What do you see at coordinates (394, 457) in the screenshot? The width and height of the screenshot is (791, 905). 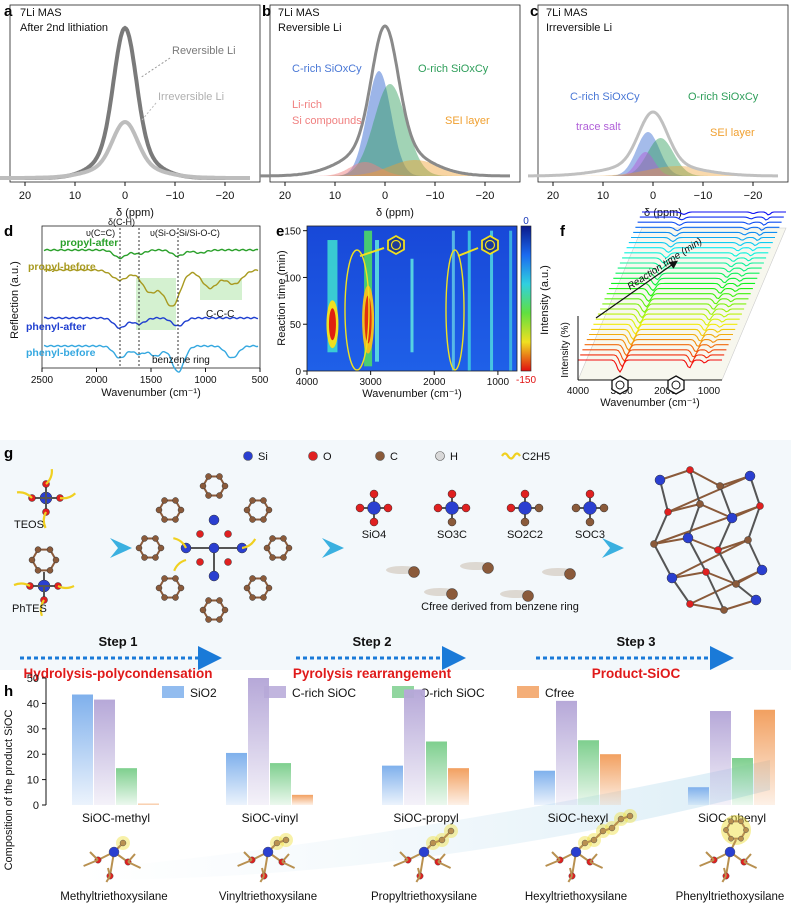 I see `legend-label: C` at bounding box center [394, 457].